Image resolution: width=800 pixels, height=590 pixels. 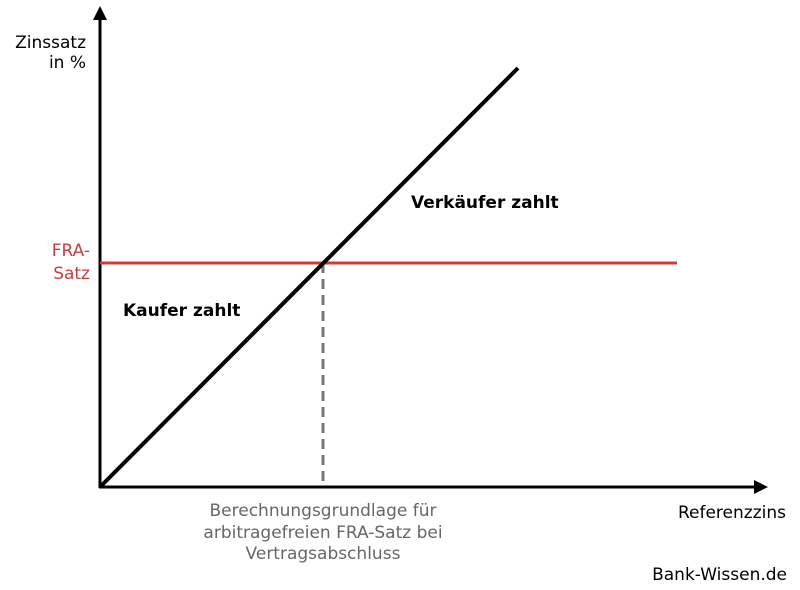 I want to click on y-axis-arrow, so click(x=100, y=13).